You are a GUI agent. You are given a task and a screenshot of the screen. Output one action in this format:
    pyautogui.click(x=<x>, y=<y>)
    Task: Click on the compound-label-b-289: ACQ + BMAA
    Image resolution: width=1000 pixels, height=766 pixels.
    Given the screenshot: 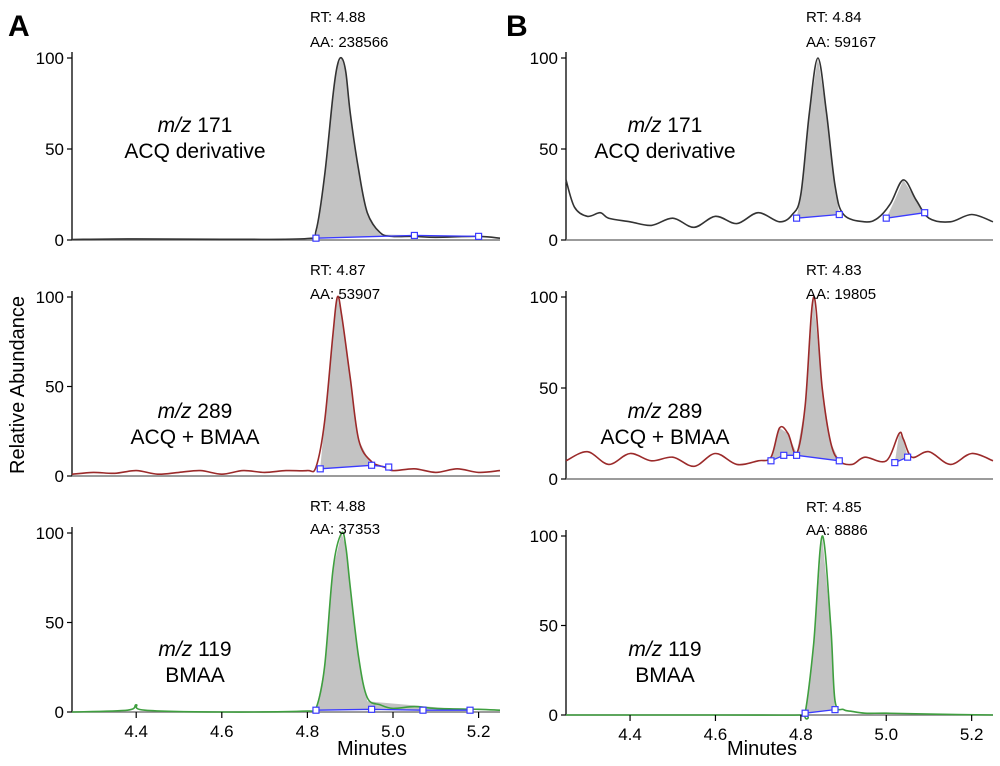 What is the action you would take?
    pyautogui.click(x=665, y=437)
    